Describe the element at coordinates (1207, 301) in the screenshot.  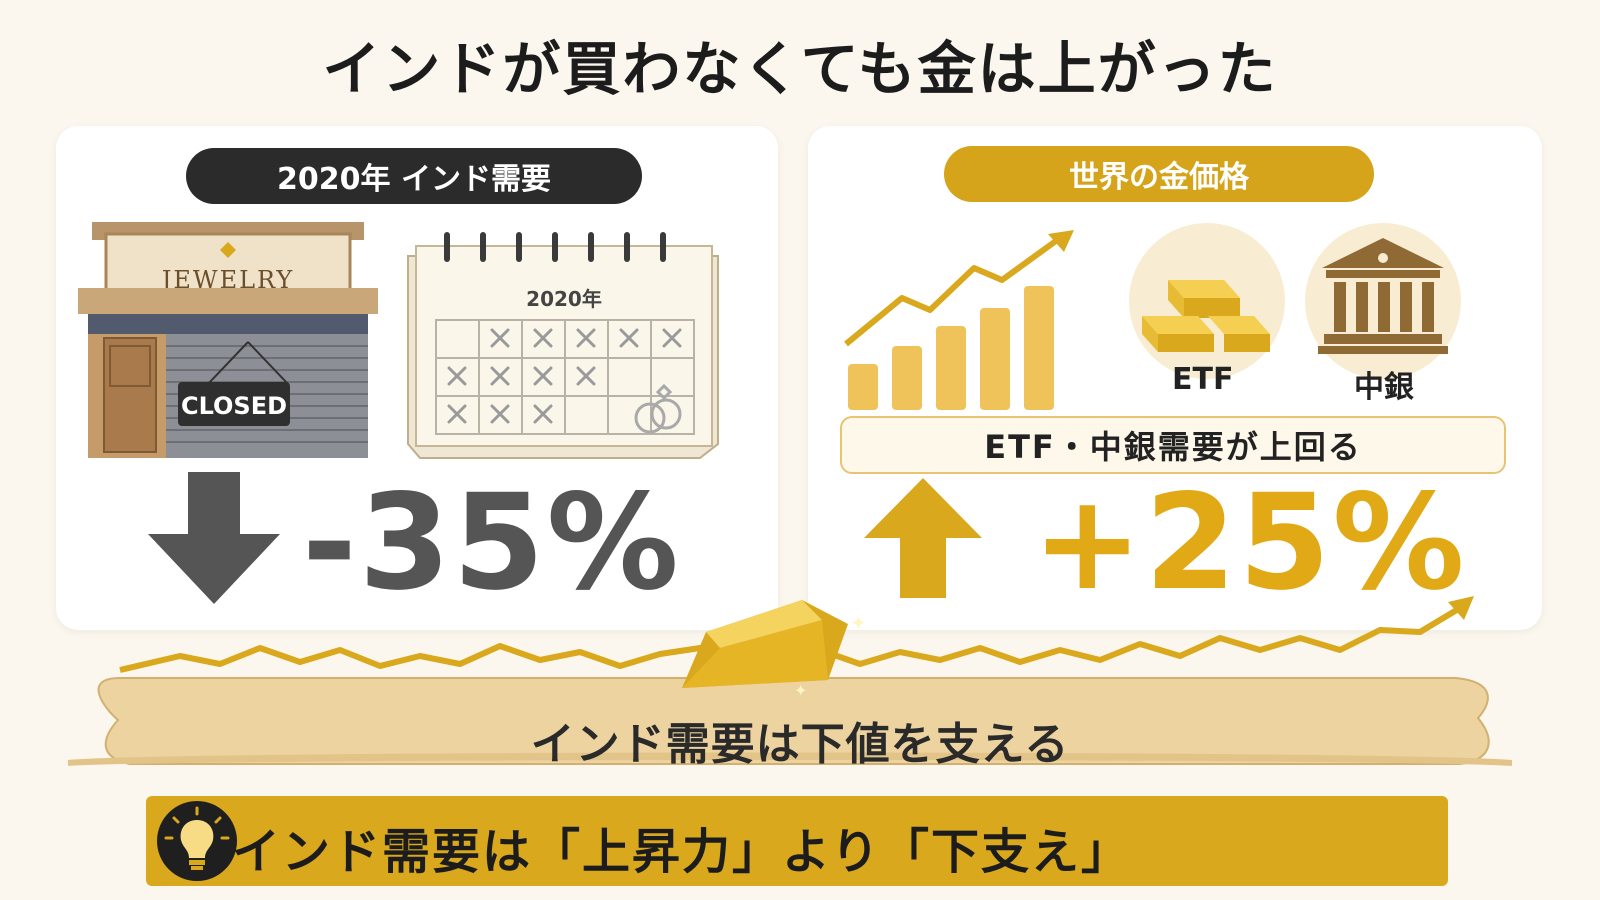
I see `gold-bars-icon` at that location.